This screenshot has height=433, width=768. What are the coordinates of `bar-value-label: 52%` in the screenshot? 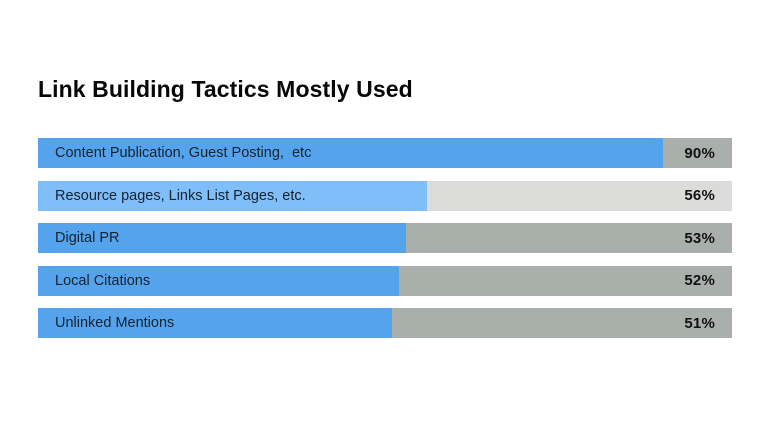 It's located at (699, 280).